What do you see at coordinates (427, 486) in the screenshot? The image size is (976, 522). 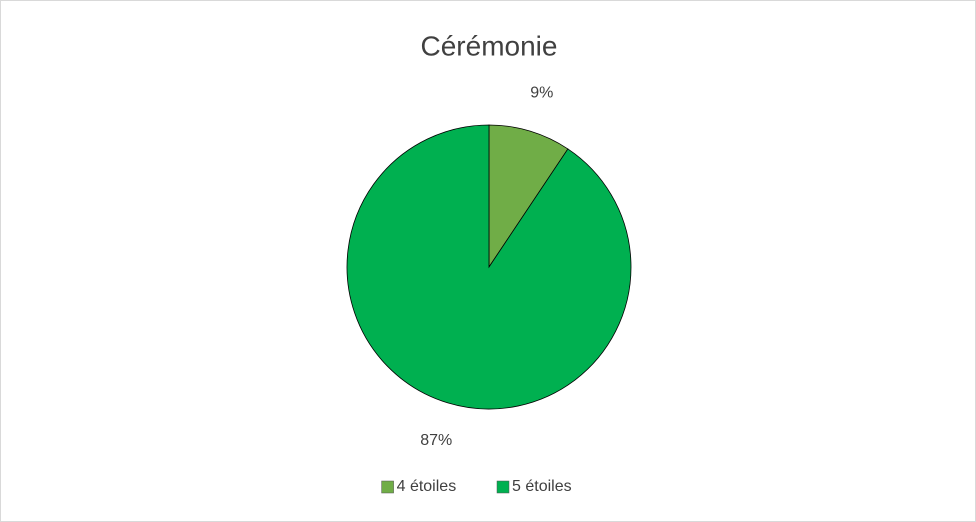 I see `legend-label: 4 étoiles` at bounding box center [427, 486].